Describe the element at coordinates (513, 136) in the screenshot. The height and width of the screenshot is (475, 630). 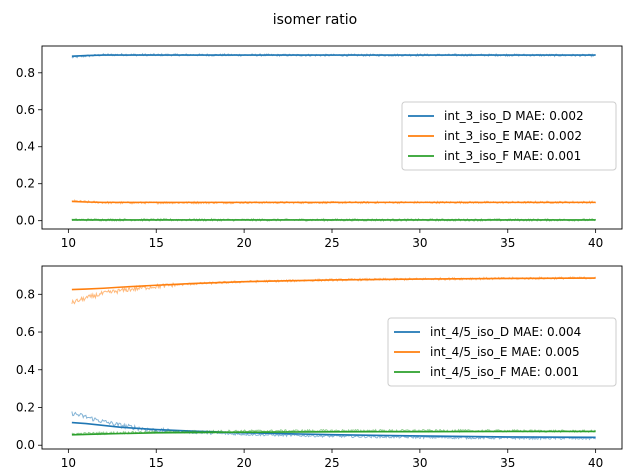
I see `legend-entry: int_3_iso_E MAE: 0.002` at that location.